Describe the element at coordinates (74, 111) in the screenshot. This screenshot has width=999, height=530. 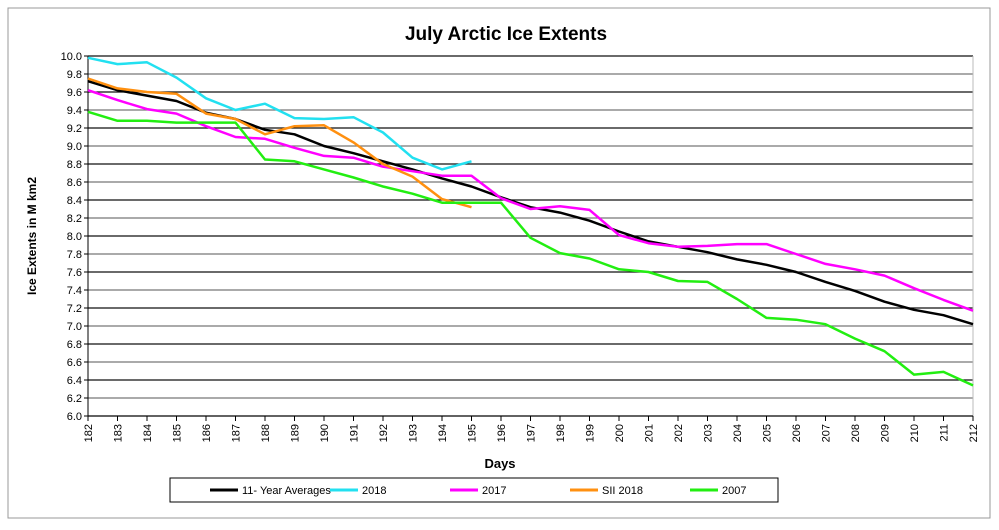
I see `y-tick-label: 9.4` at that location.